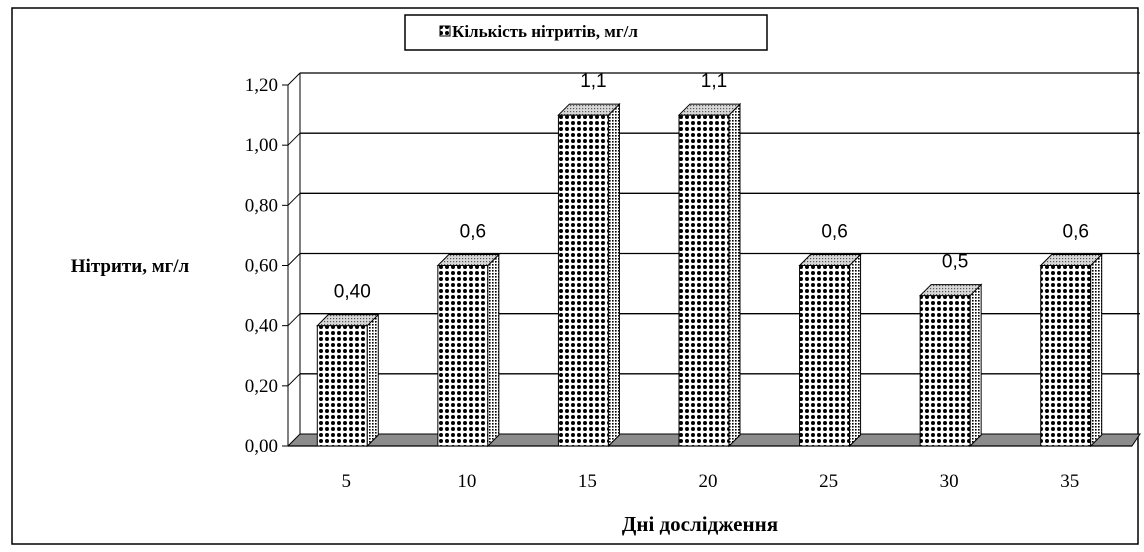 Image resolution: width=1144 pixels, height=552 pixels. What do you see at coordinates (955, 262) in the screenshot?
I see `data-label: 0,5` at bounding box center [955, 262].